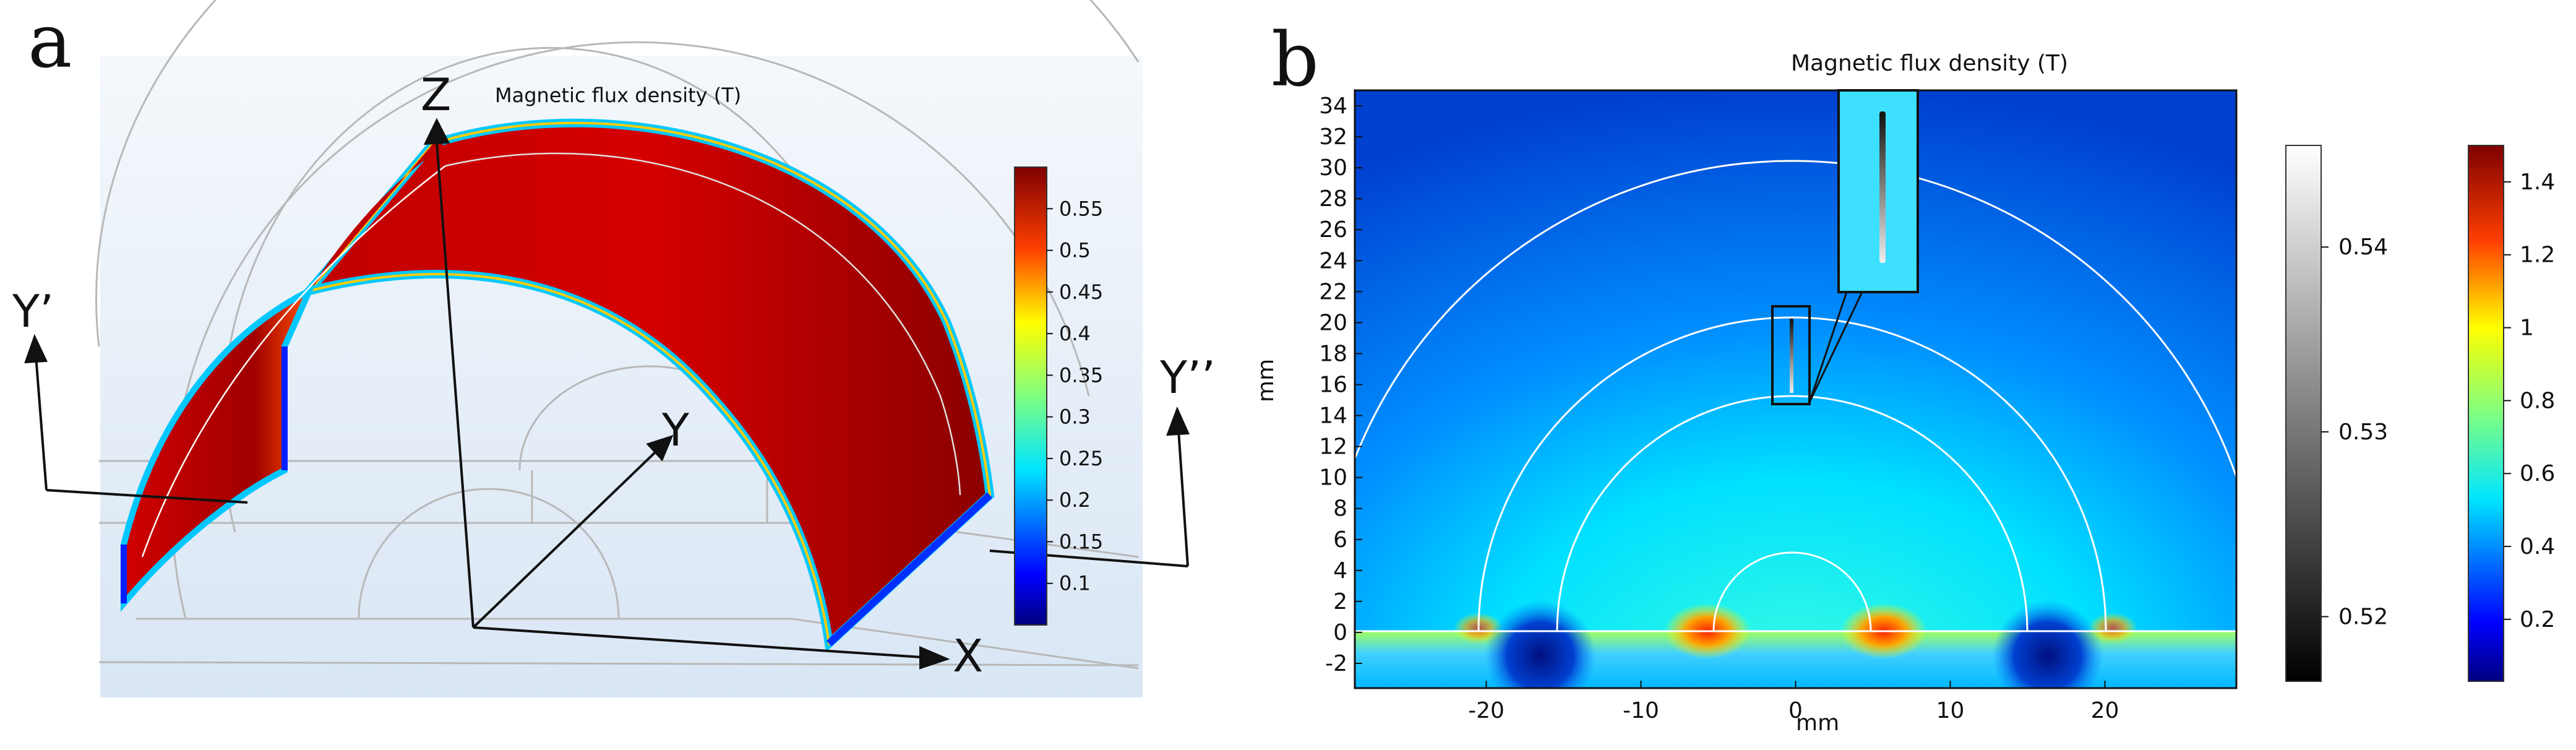  I want to click on inset-needle, so click(1882, 187).